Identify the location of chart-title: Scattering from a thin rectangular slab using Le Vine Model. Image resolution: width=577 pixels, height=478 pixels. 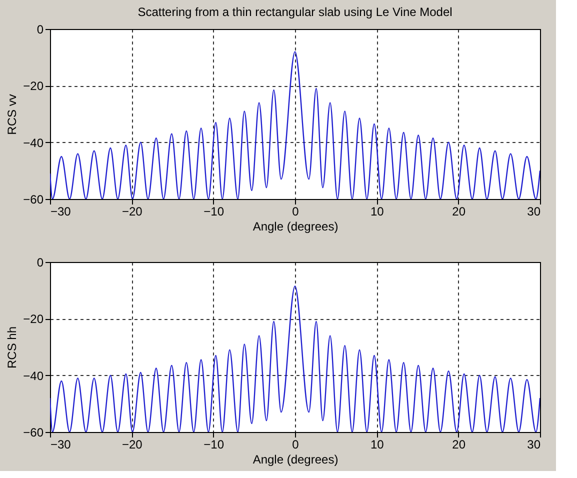
(295, 12).